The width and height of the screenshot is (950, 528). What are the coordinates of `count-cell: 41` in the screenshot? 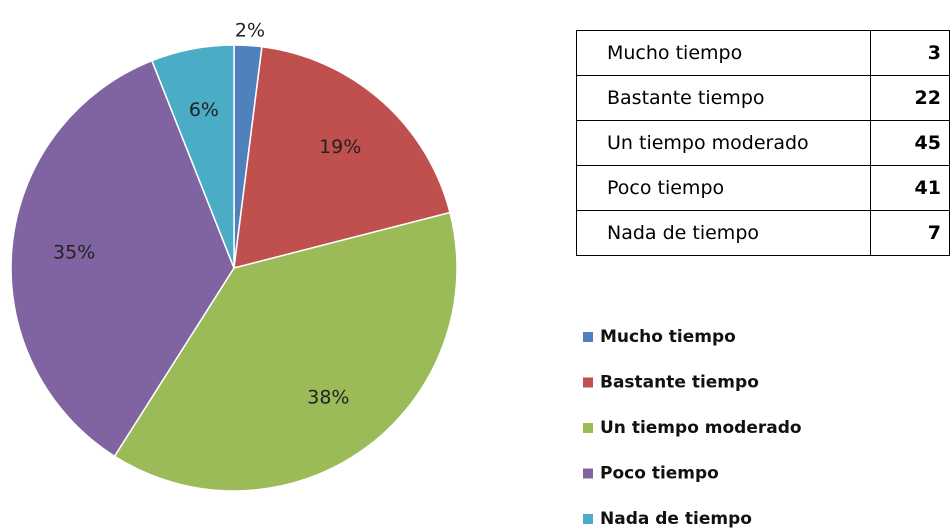 It's located at (910, 188).